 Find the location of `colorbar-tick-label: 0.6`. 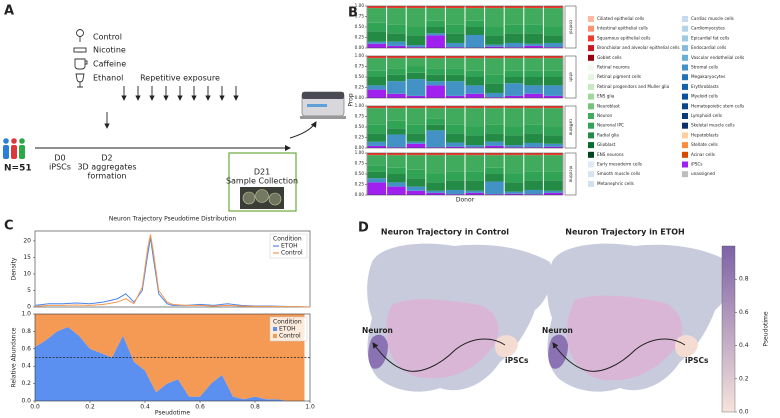

colorbar-tick-label: 0.6 is located at coordinates (744, 312).